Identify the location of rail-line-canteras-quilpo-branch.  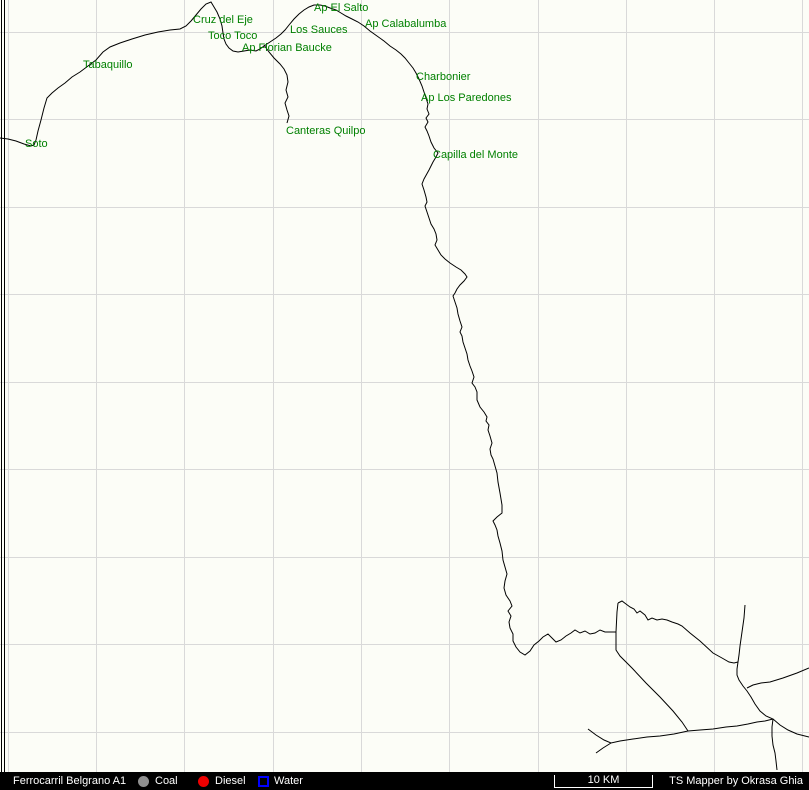
(276, 84).